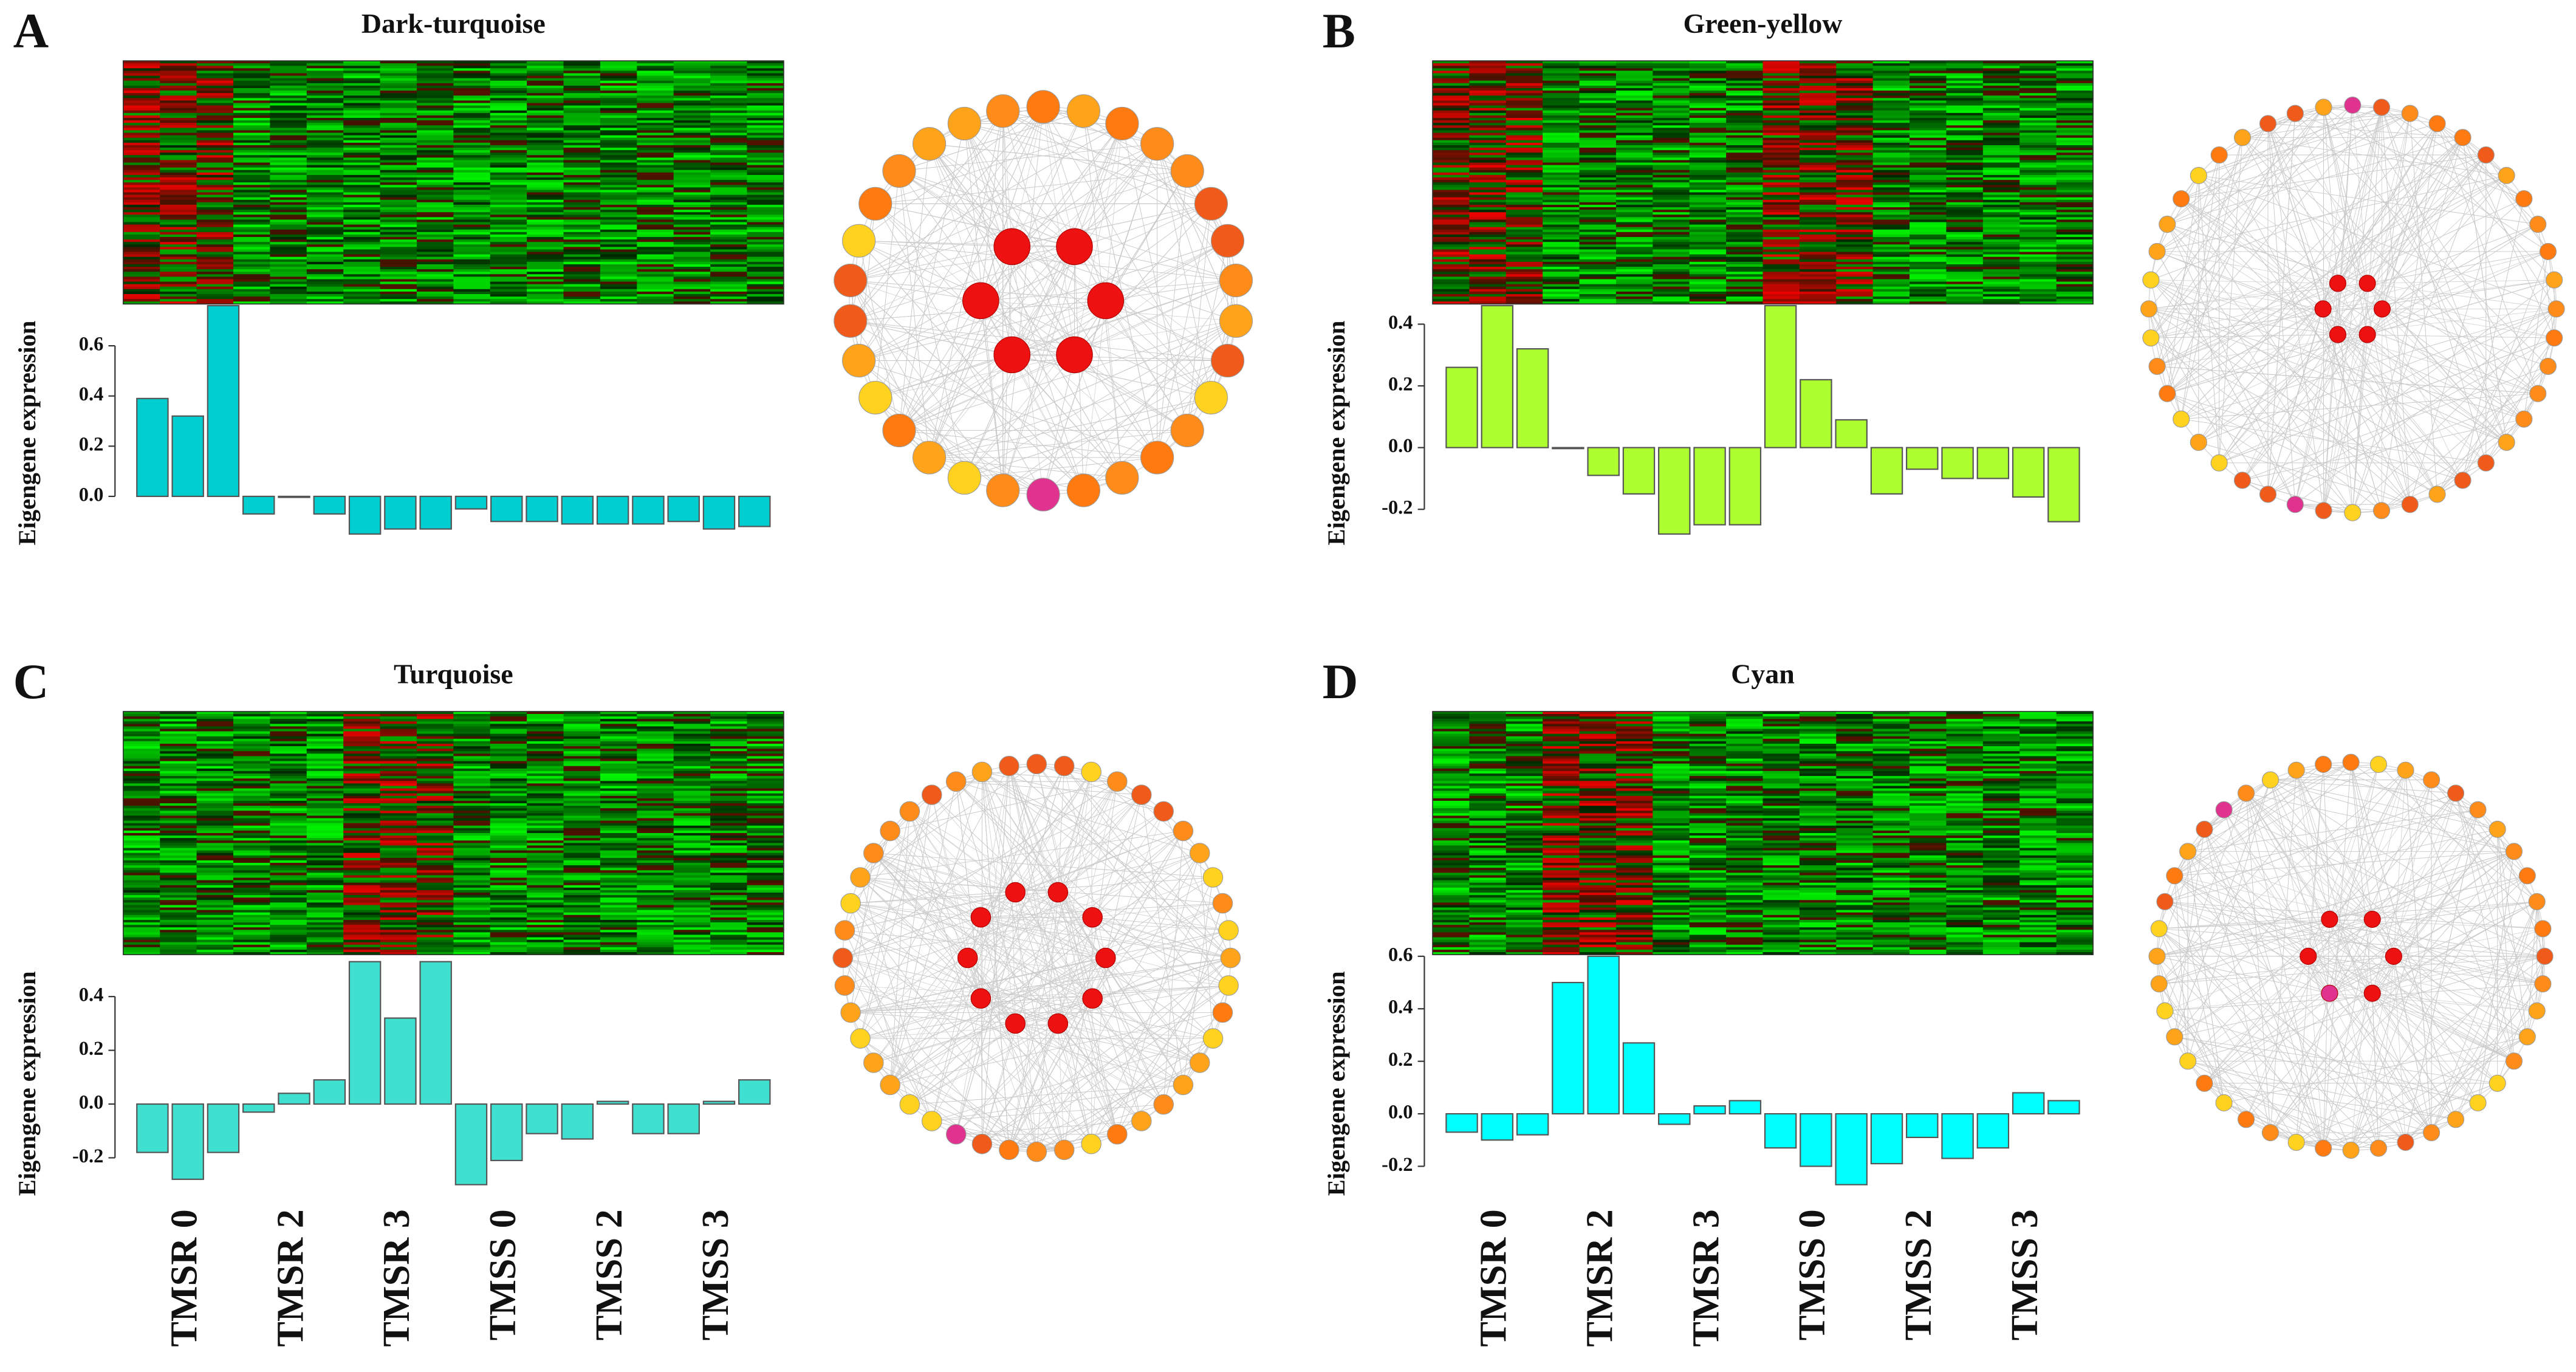  Describe the element at coordinates (1003, 111) in the screenshot. I see `network-node` at that location.